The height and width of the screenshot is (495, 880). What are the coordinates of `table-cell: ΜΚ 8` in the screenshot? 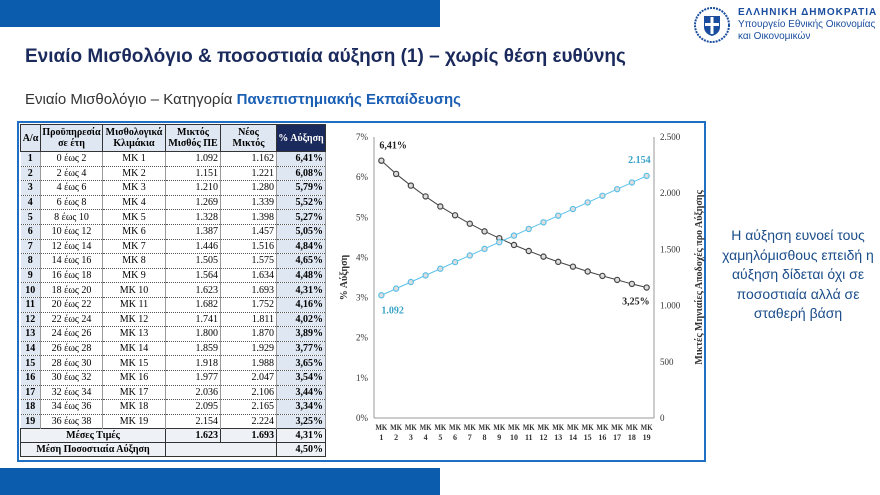 It's located at (134, 261).